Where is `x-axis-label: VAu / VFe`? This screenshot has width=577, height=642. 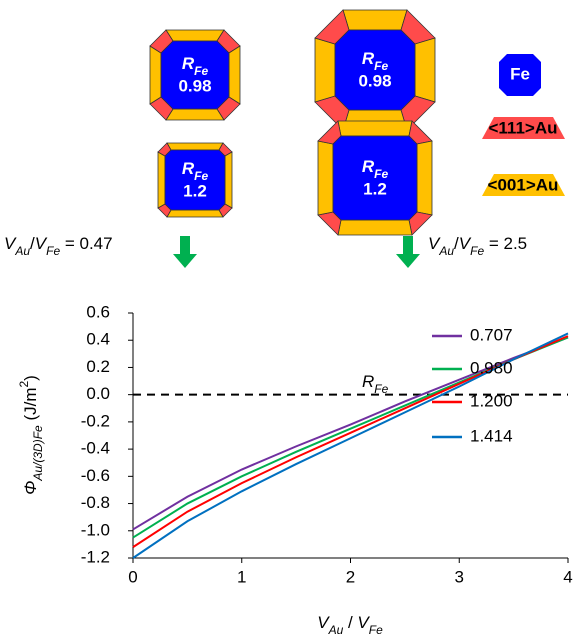 x-axis-label: VAu / VFe is located at coordinates (350, 625).